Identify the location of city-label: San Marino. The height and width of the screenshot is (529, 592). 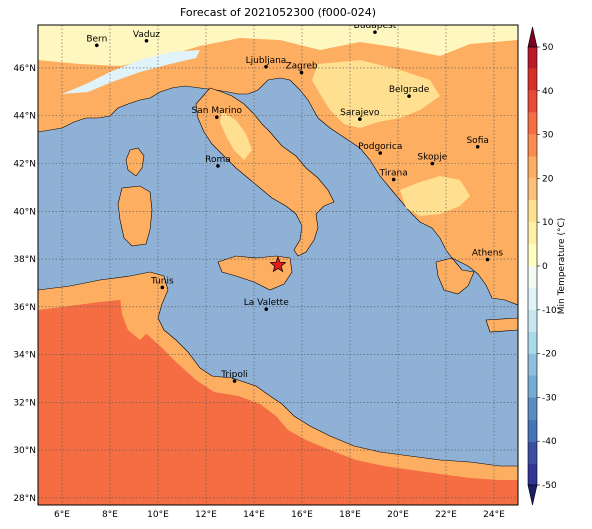
(217, 111).